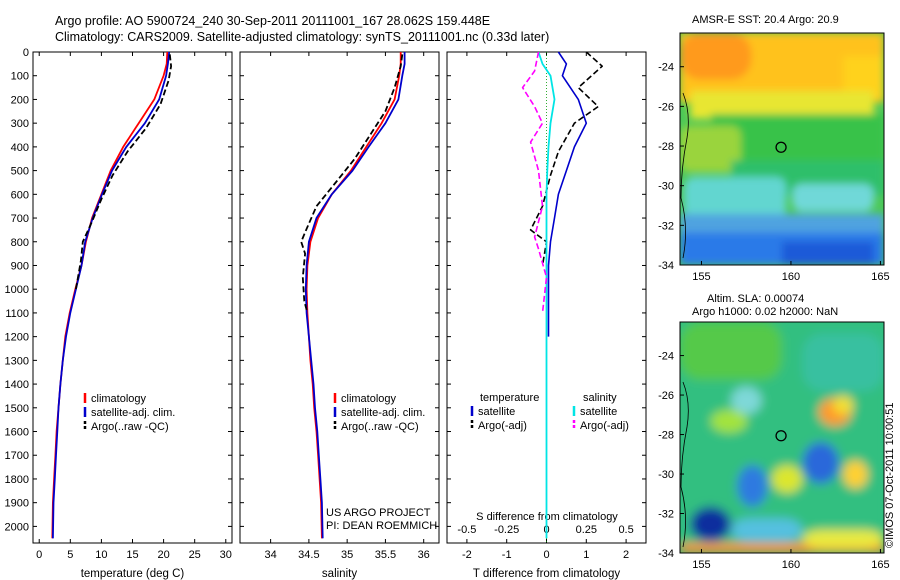  What do you see at coordinates (101, 555) in the screenshot?
I see `temperature-xtick-label: 10` at bounding box center [101, 555].